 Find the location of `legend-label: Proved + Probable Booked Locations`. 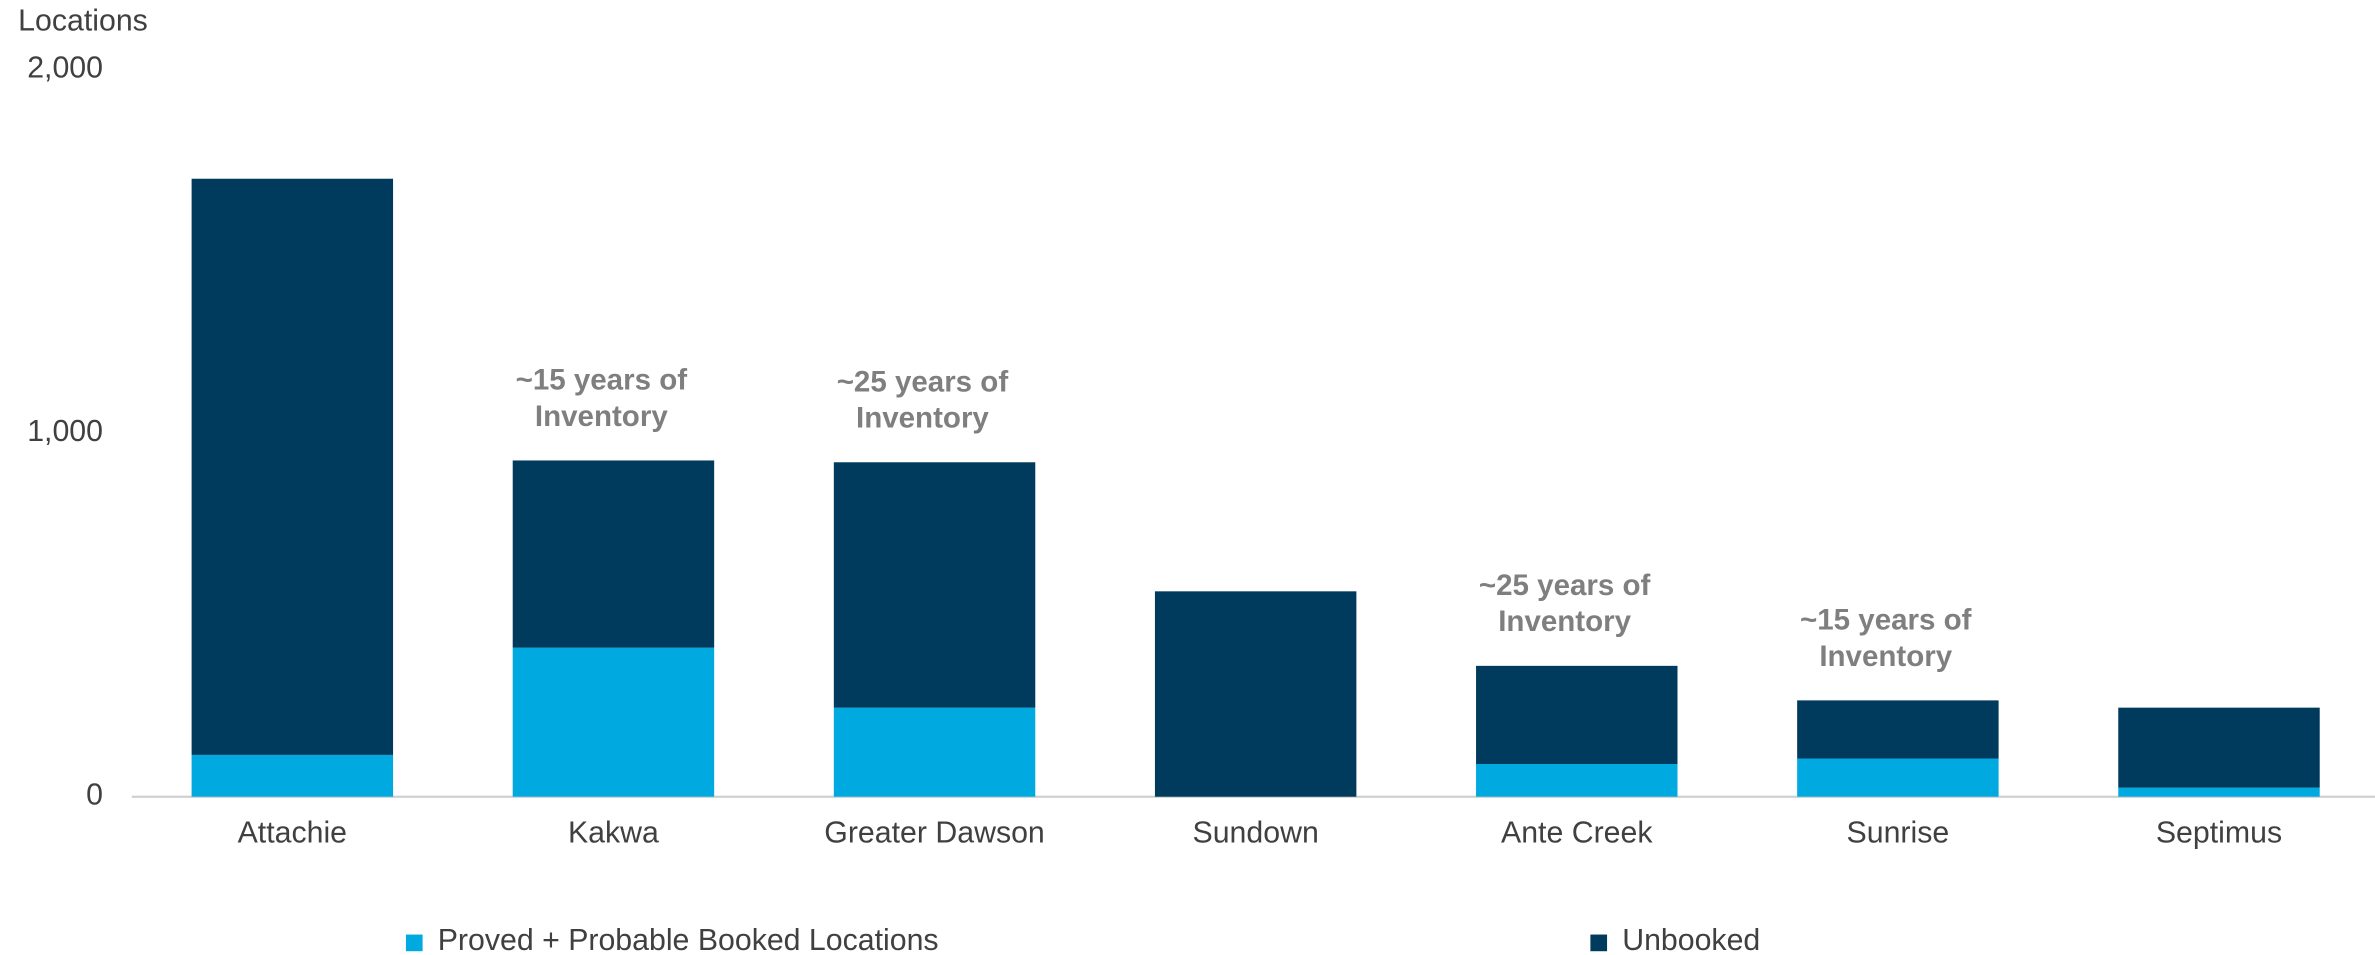

legend-label: Proved + Probable Booked Locations is located at coordinates (688, 939).